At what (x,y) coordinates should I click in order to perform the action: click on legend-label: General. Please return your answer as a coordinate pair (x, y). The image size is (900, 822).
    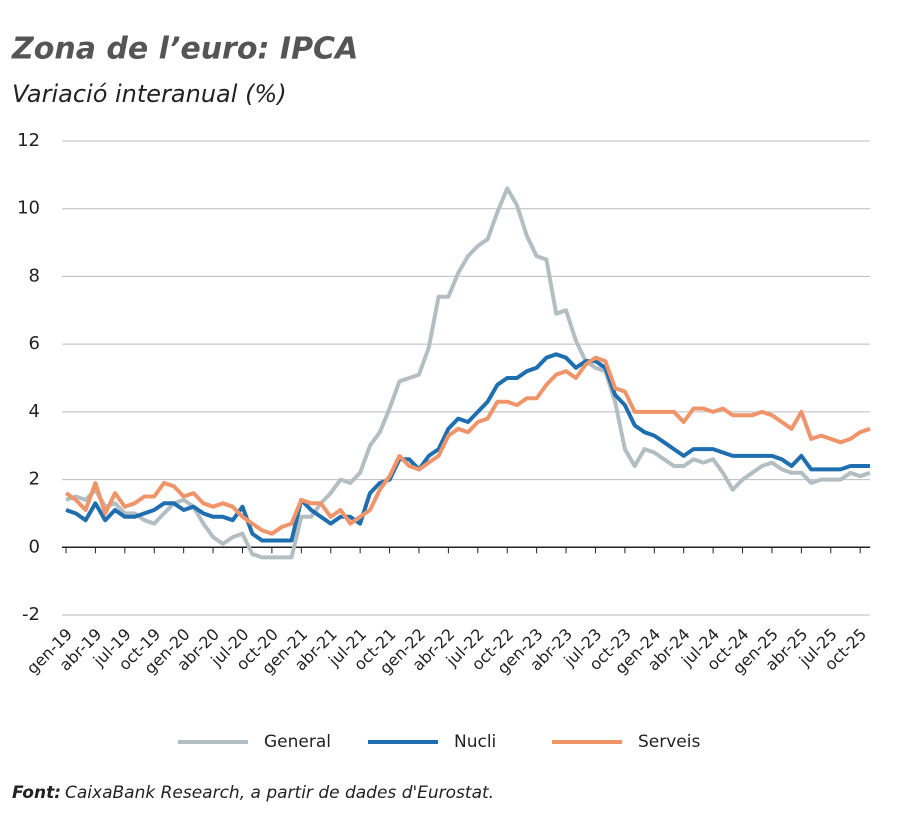
    Looking at the image, I should click on (297, 742).